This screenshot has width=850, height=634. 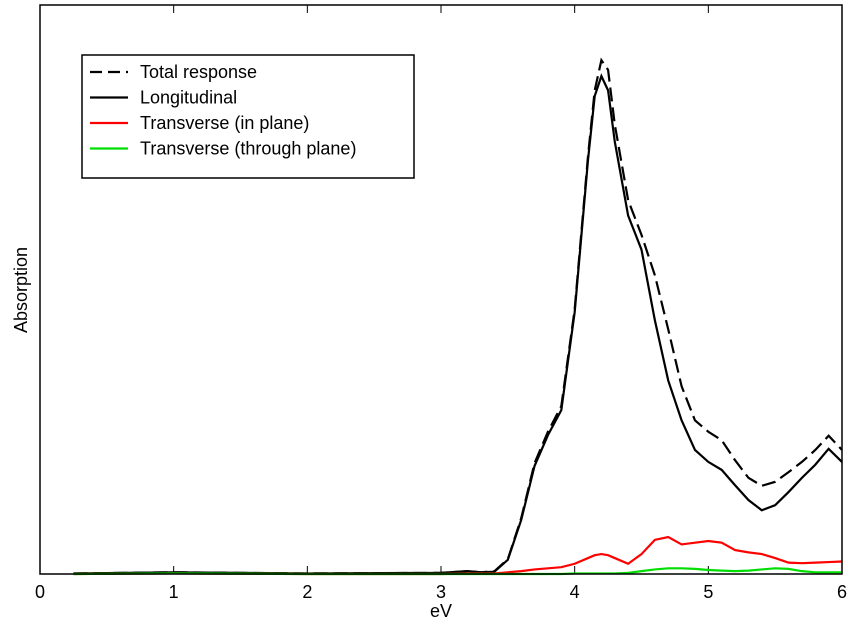 I want to click on legend-label: Transverse (in plane), so click(x=224, y=123).